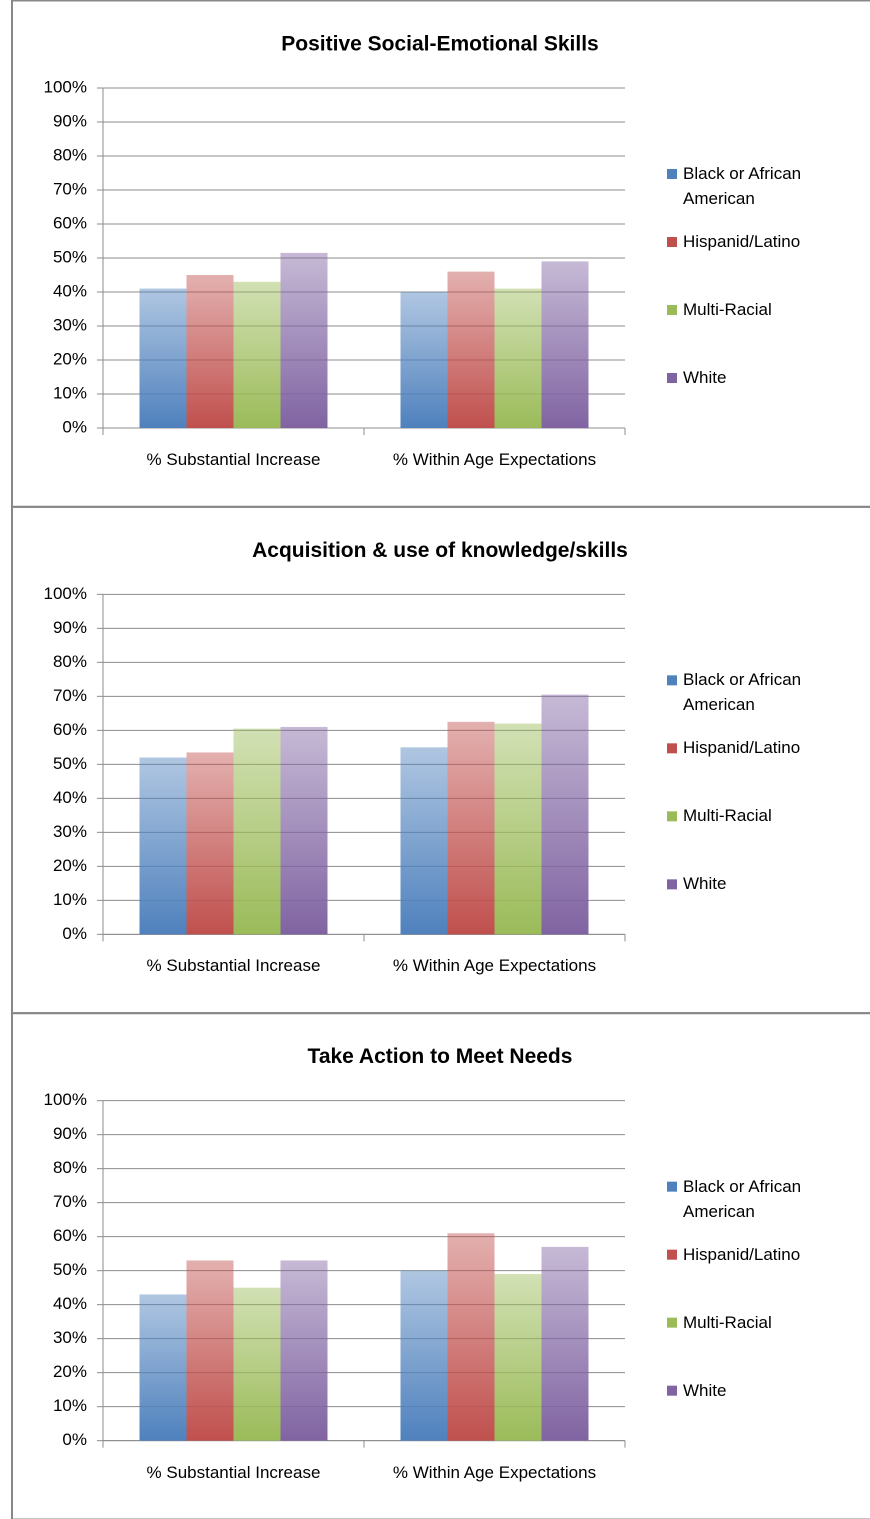  What do you see at coordinates (440, 550) in the screenshot?
I see `chart-title: Acquisition & use of knowledge/skills` at bounding box center [440, 550].